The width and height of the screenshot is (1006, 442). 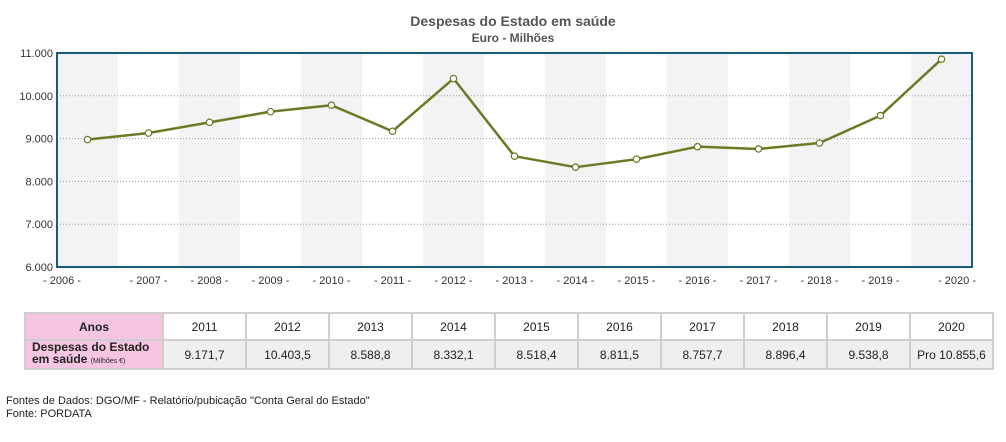 What do you see at coordinates (759, 281) in the screenshot?
I see `x-tick-label: - 2017 -` at bounding box center [759, 281].